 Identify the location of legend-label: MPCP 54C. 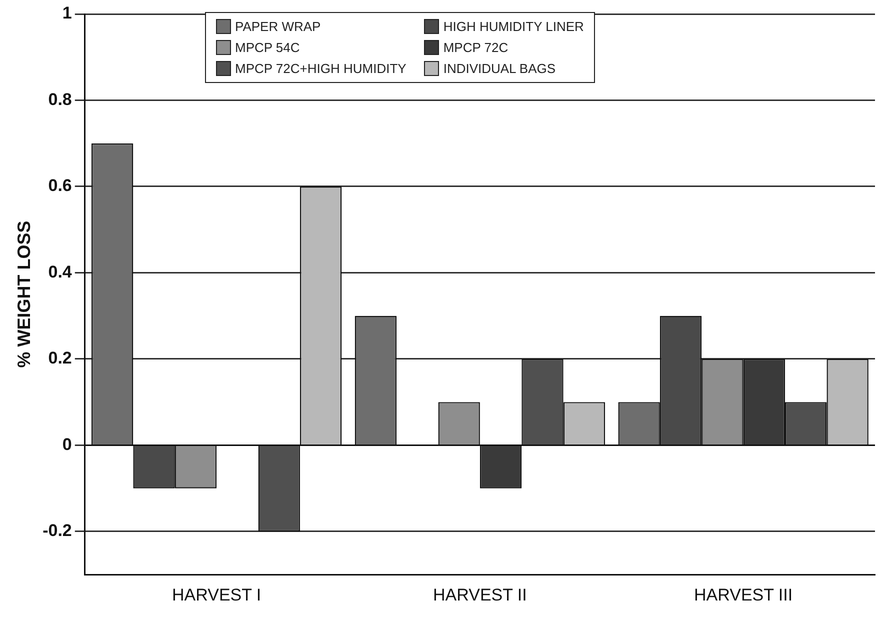
(267, 47).